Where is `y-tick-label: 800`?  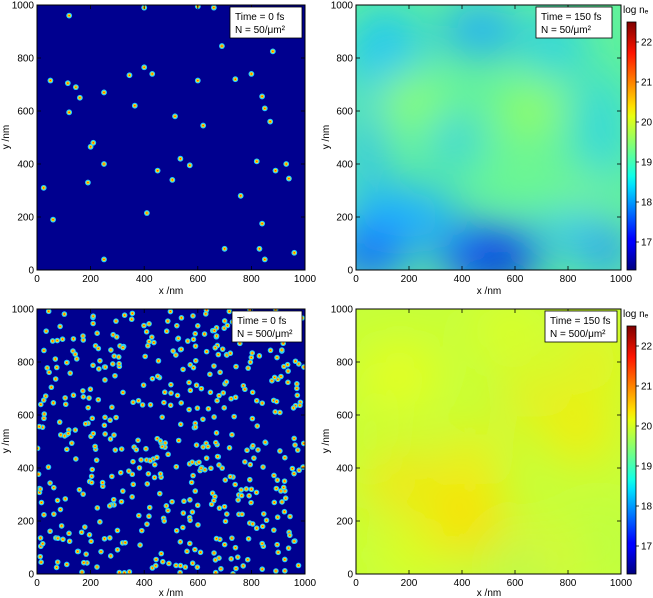 y-tick-label: 800 is located at coordinates (25, 363).